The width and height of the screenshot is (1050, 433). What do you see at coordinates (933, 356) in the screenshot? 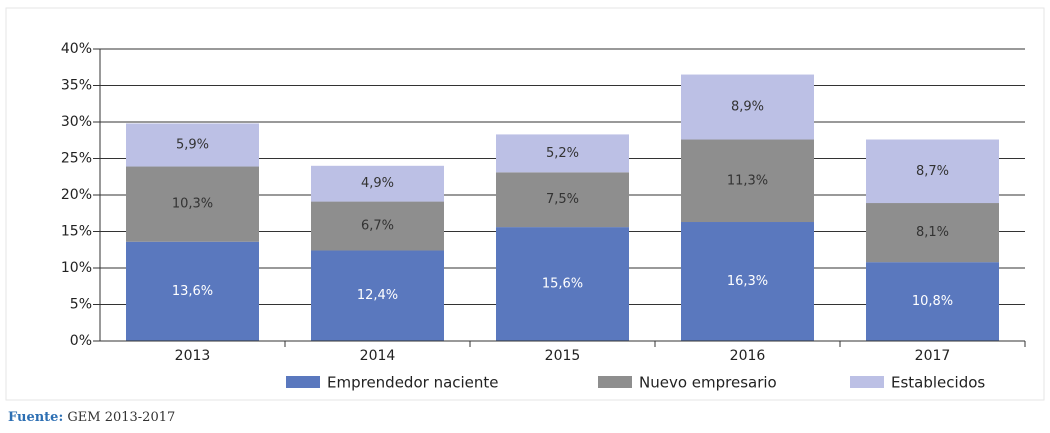
I see `x-tick-label: 2017` at bounding box center [933, 356].